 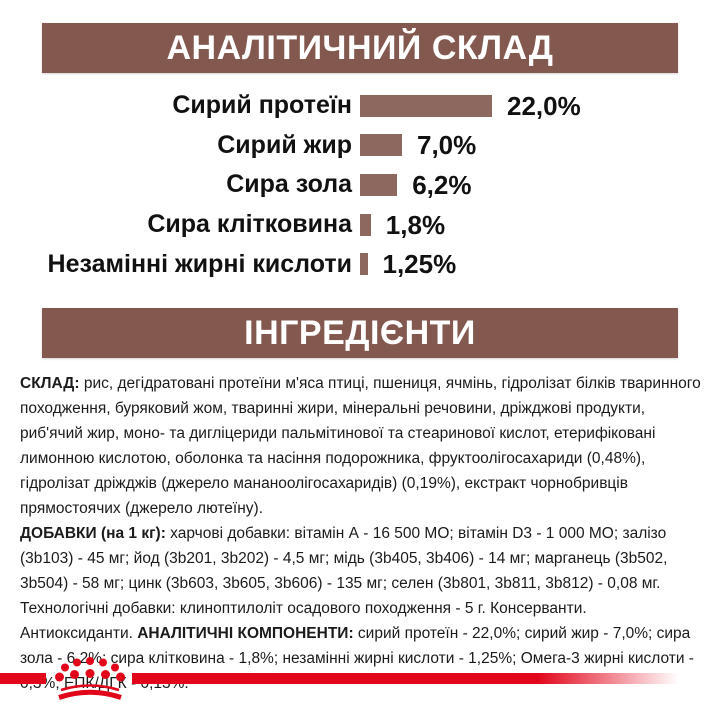 I want to click on ingredients-header: ІНГРЕДІЄНТИ, so click(x=360, y=333).